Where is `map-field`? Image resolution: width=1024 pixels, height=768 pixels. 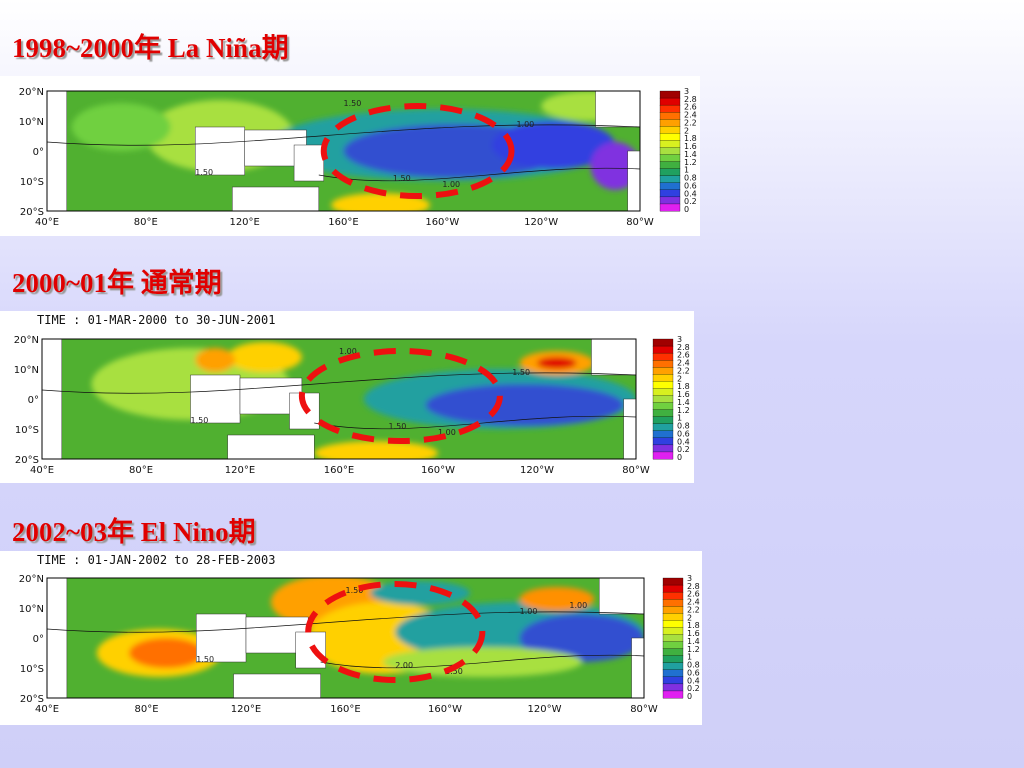
map-field is located at coordinates (345, 638).